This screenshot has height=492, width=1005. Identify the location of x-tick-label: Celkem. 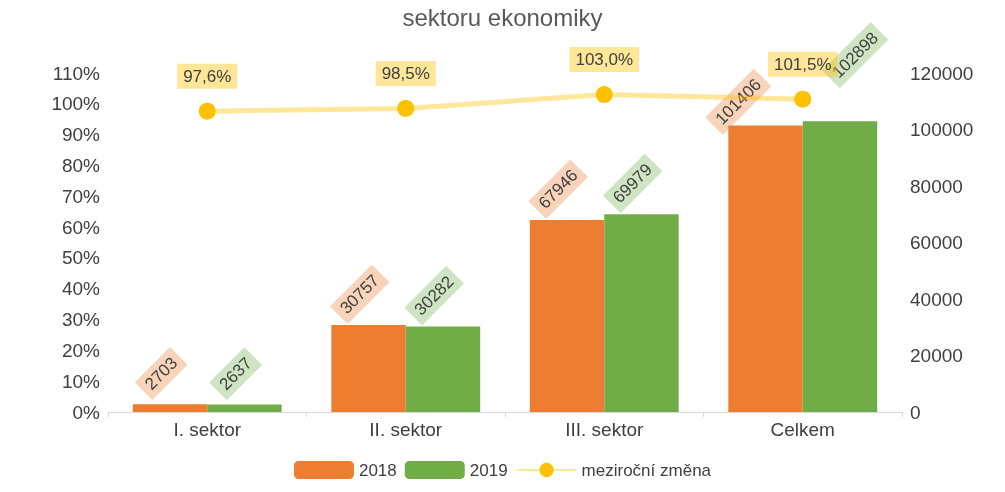
(802, 429).